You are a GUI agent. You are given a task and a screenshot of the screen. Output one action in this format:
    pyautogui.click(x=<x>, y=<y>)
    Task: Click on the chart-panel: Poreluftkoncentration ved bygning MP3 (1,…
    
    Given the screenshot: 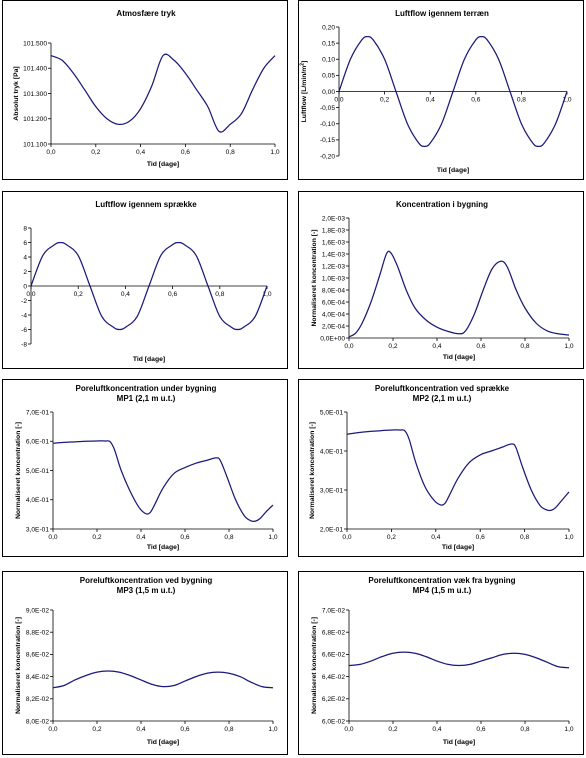 What is the action you would take?
    pyautogui.click(x=145, y=663)
    